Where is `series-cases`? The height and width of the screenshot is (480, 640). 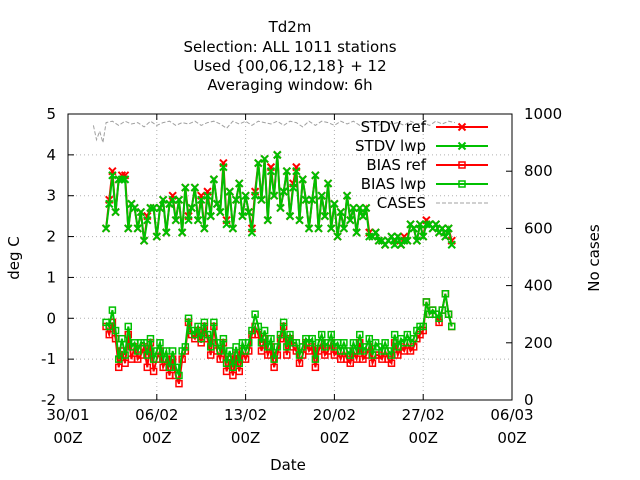
series-cases is located at coordinates (274, 131).